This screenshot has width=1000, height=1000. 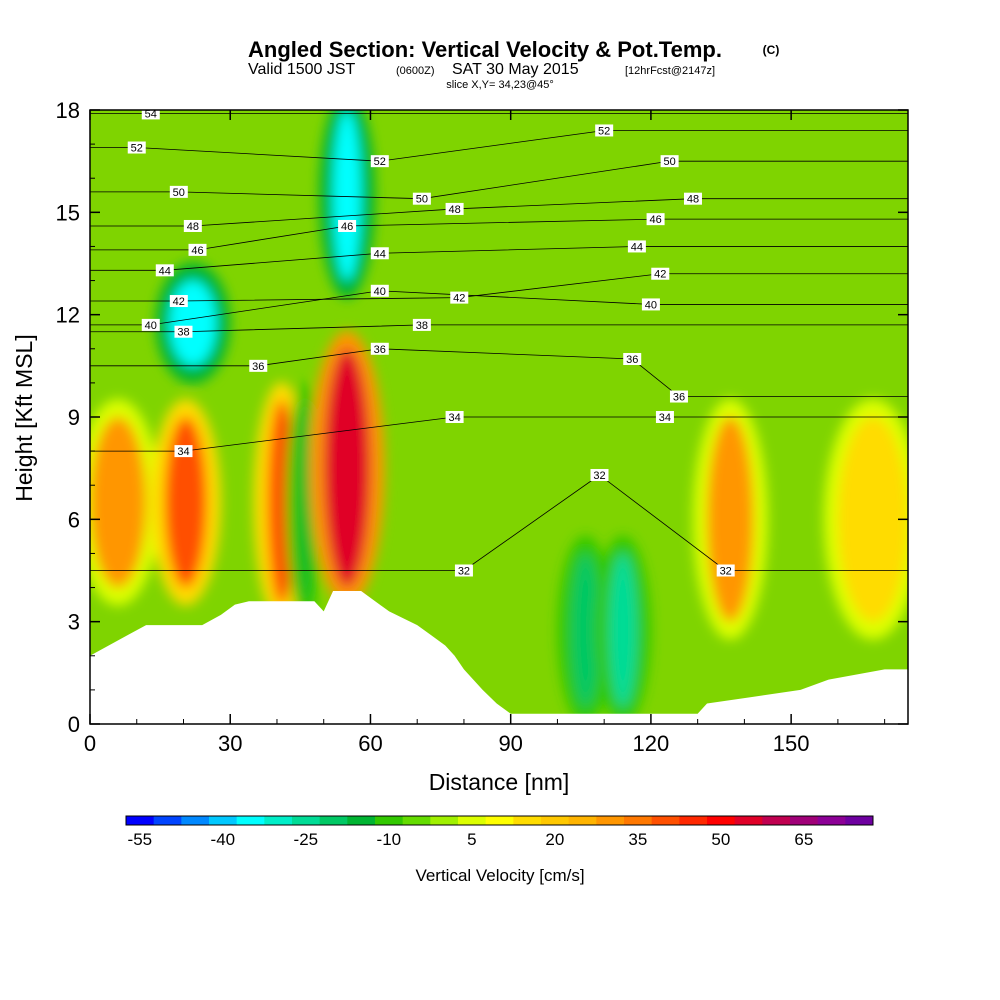 What do you see at coordinates (510, 743) in the screenshot?
I see `x-tick-label: 90` at bounding box center [510, 743].